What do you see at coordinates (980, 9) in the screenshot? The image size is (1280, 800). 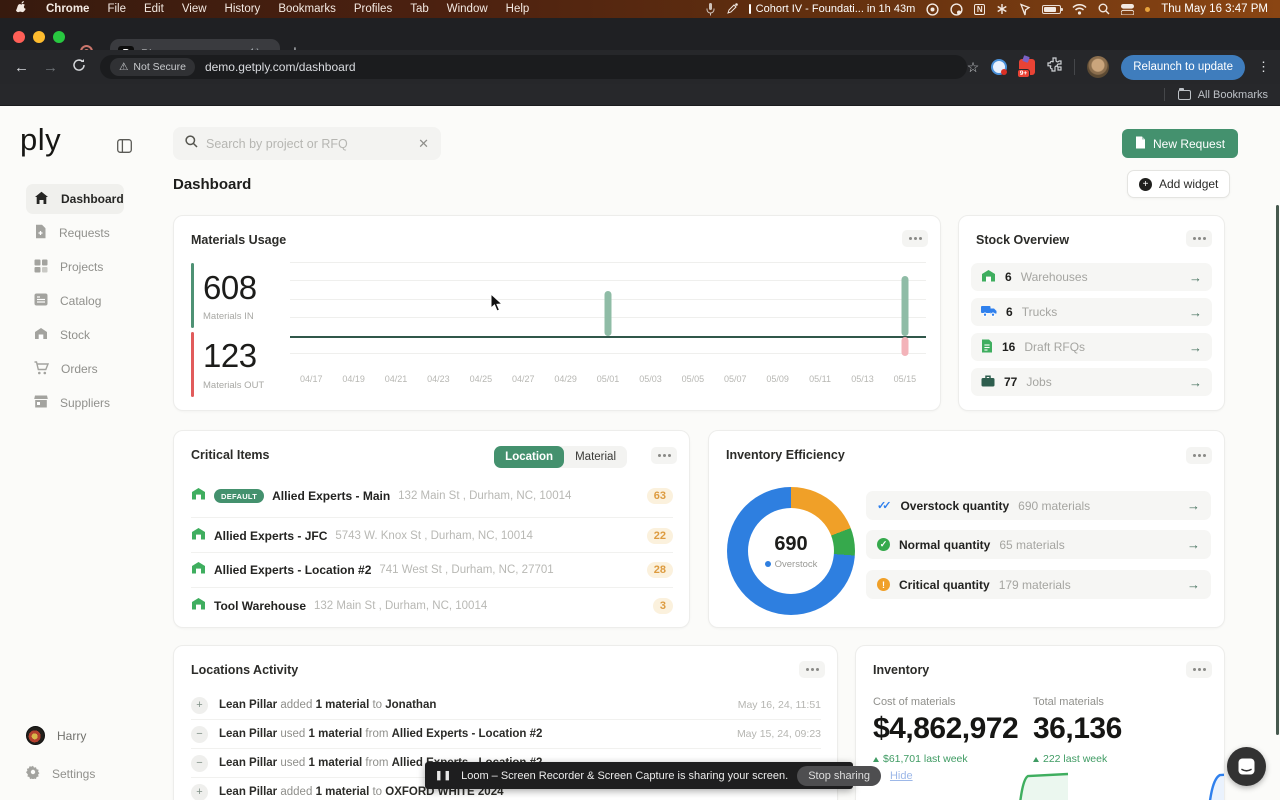 I see `notion-icon: N` at bounding box center [980, 9].